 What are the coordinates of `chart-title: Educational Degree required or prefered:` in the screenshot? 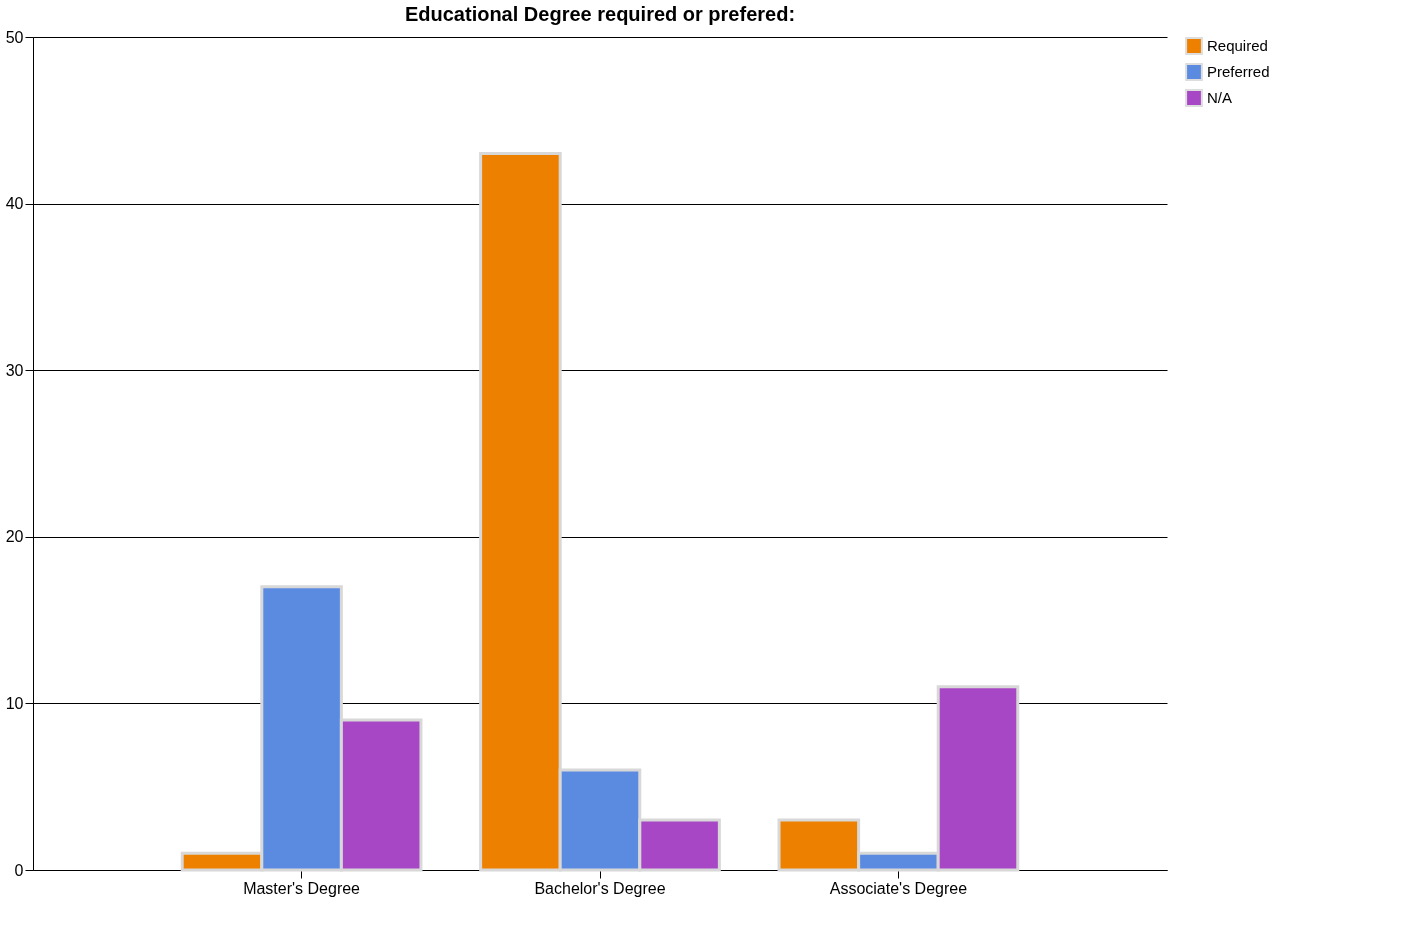 It's located at (600, 14).